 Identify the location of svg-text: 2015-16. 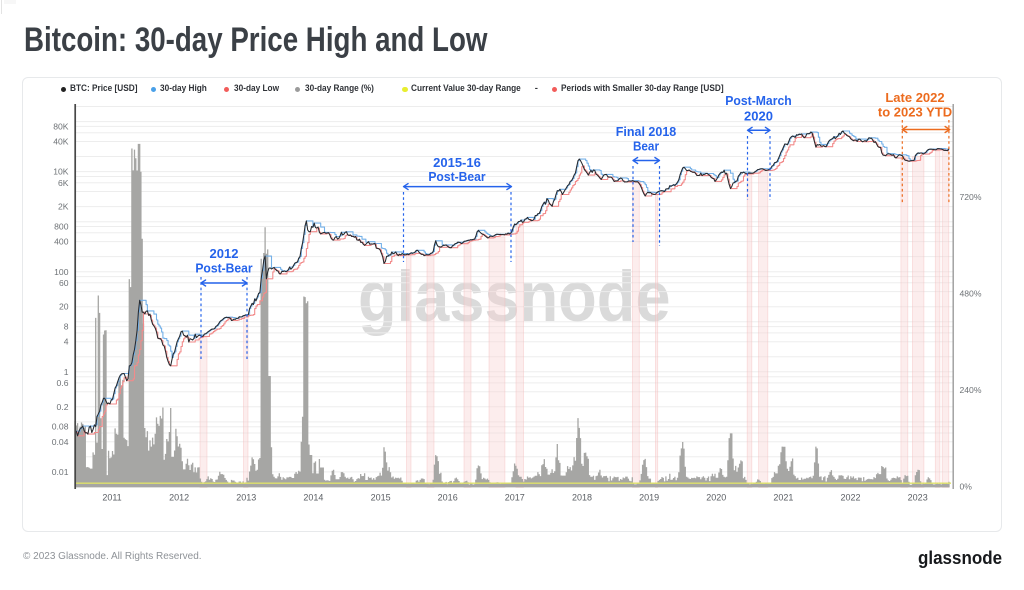
(457, 162).